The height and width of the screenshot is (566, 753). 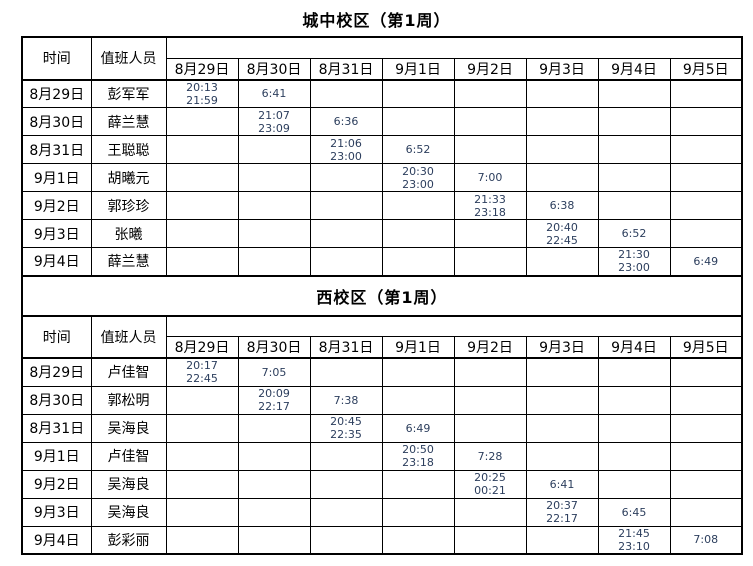 I want to click on duty-time-cell: 20:40 22:45, so click(x=562, y=233).